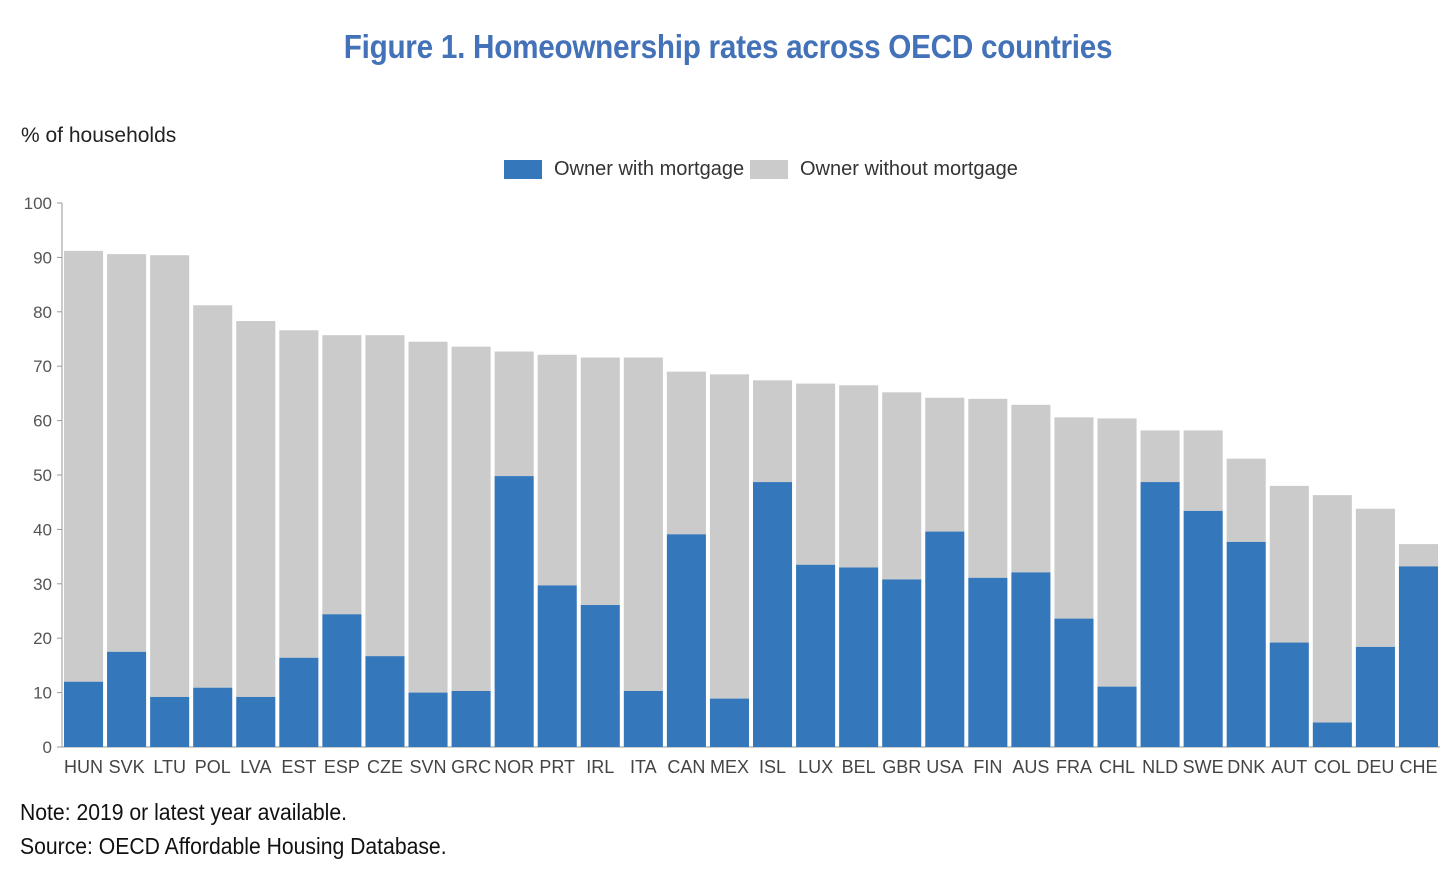 This screenshot has width=1456, height=873. Describe the element at coordinates (1160, 614) in the screenshot. I see `bar-with-mortgage-nld` at that location.